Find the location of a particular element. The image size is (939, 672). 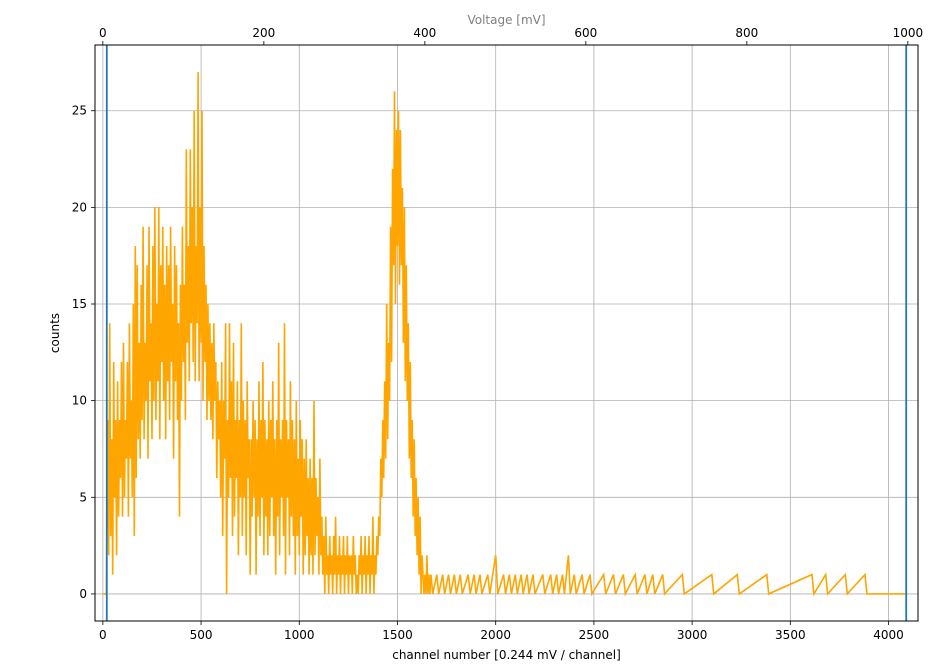

x-tick-label: 1500 is located at coordinates (397, 635).